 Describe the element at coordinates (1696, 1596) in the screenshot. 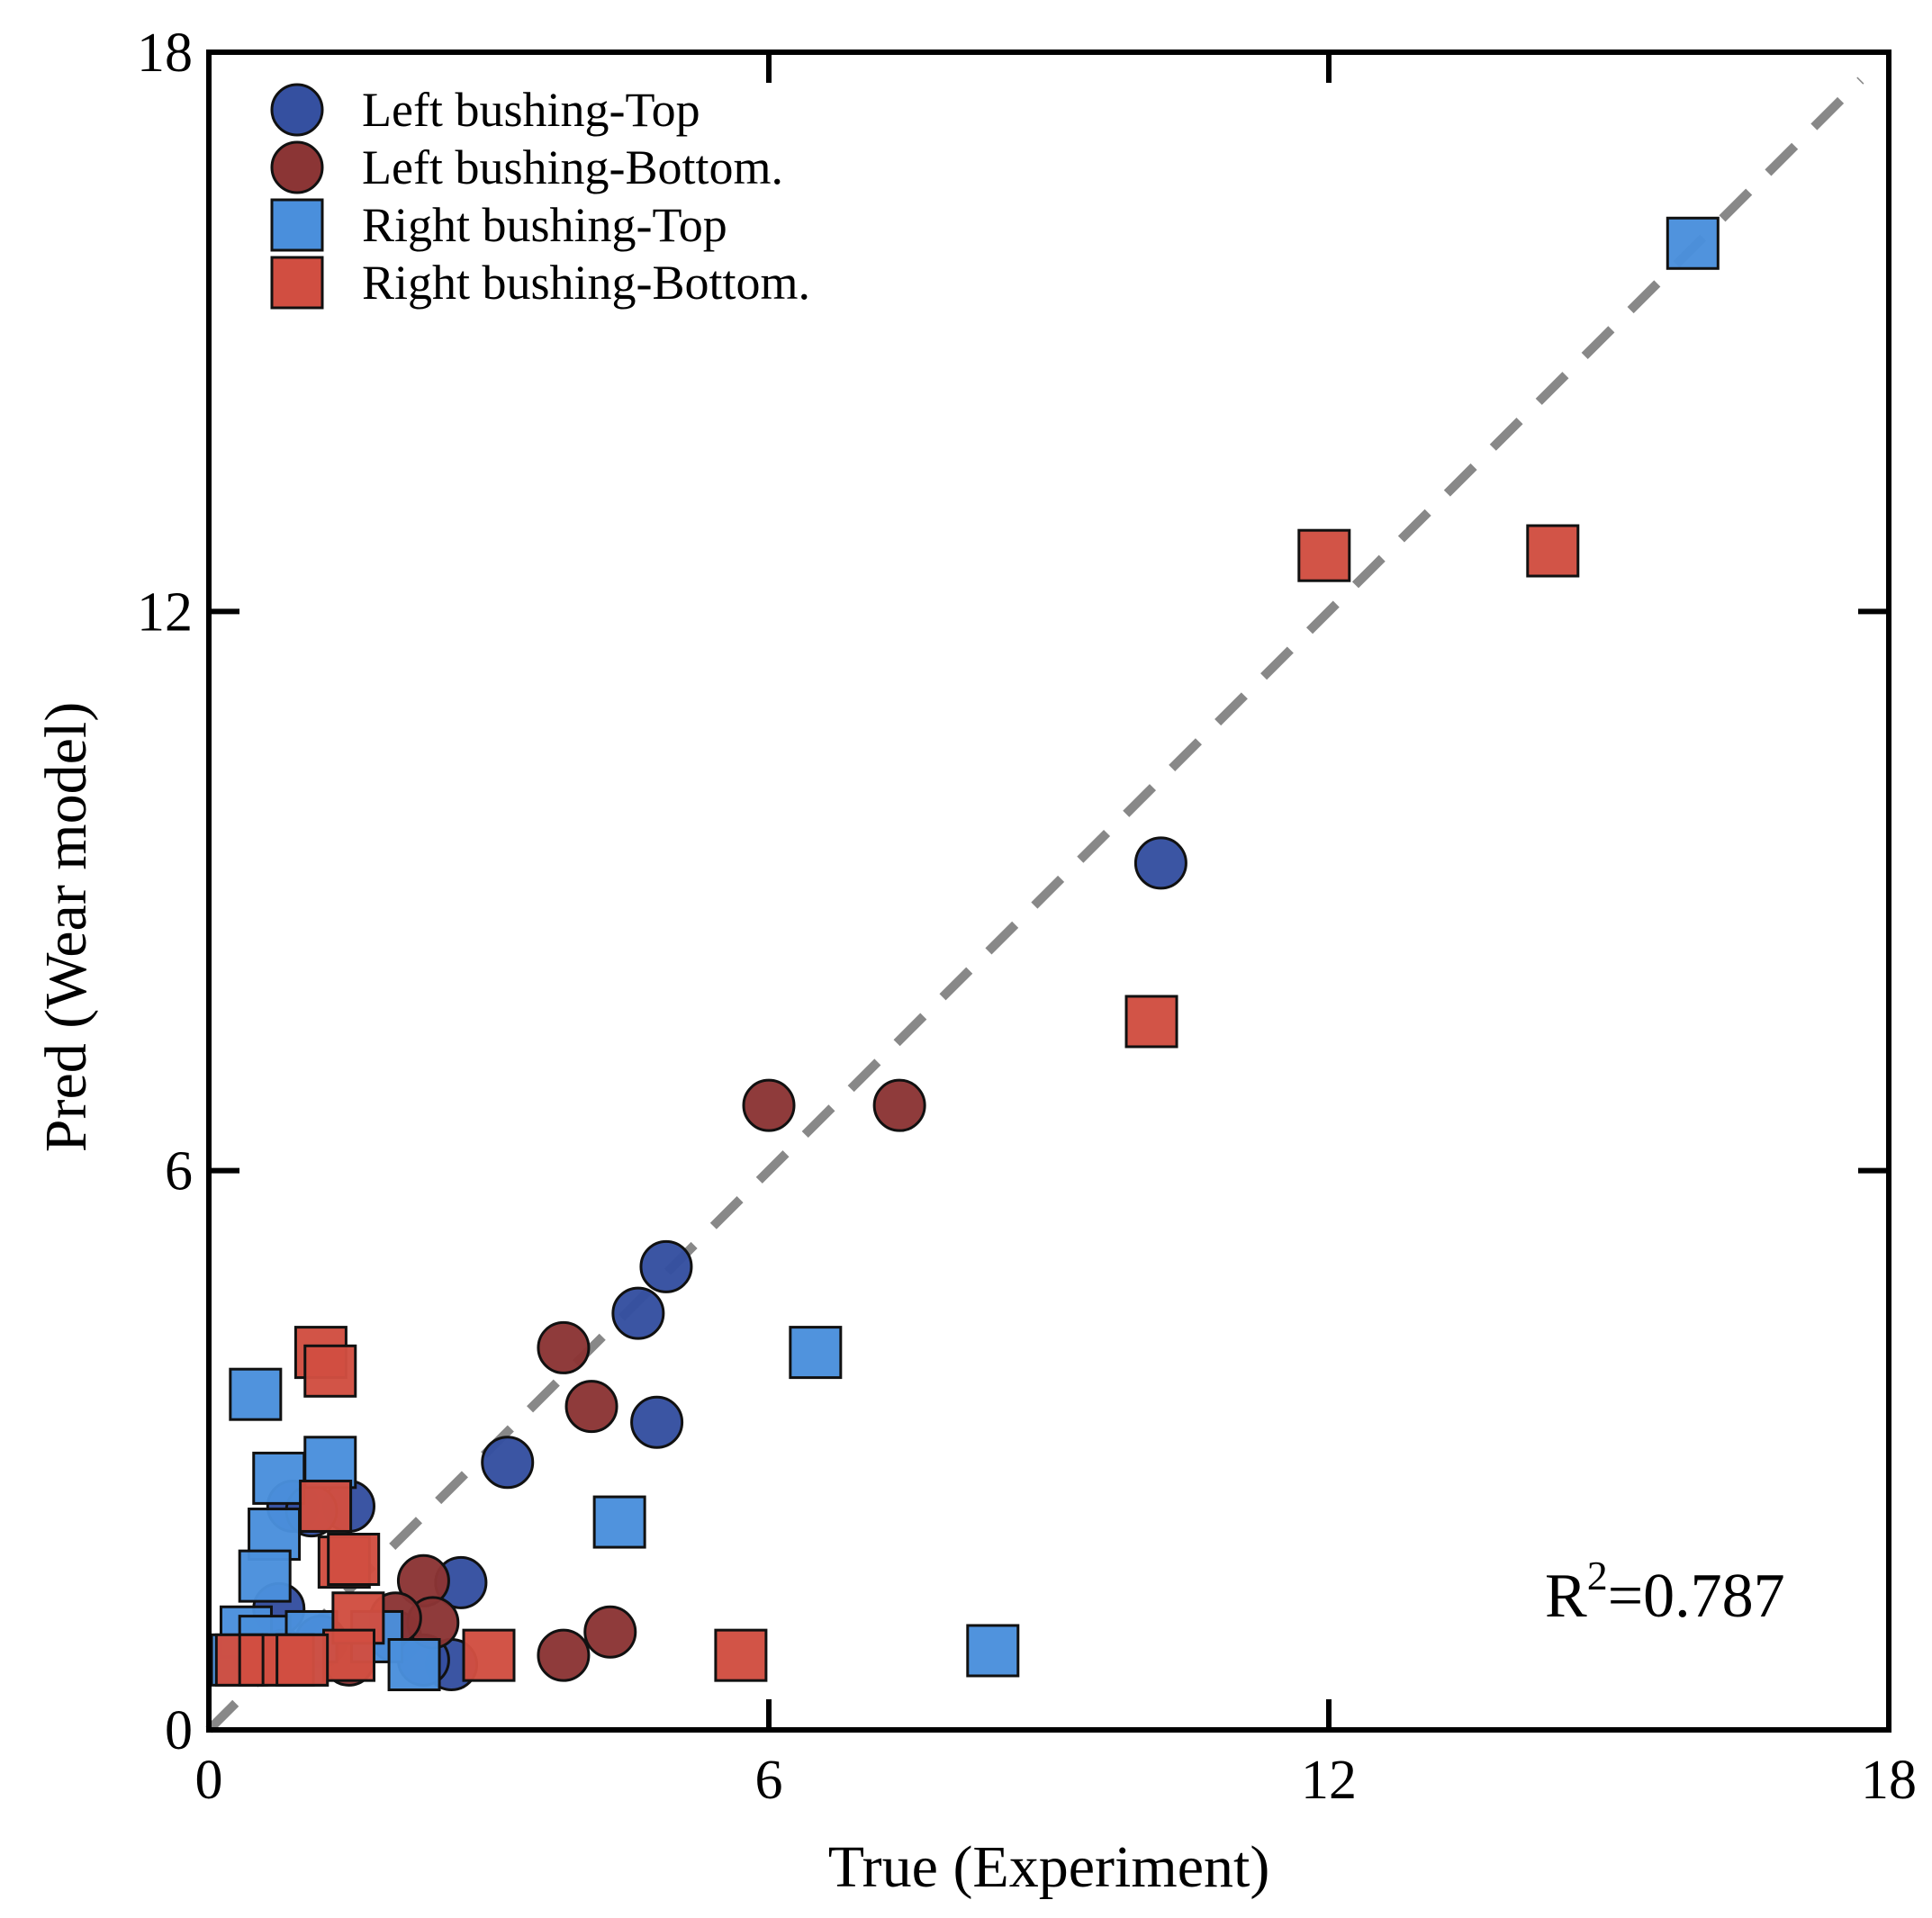

I see `r-squared-value: =0.787` at that location.